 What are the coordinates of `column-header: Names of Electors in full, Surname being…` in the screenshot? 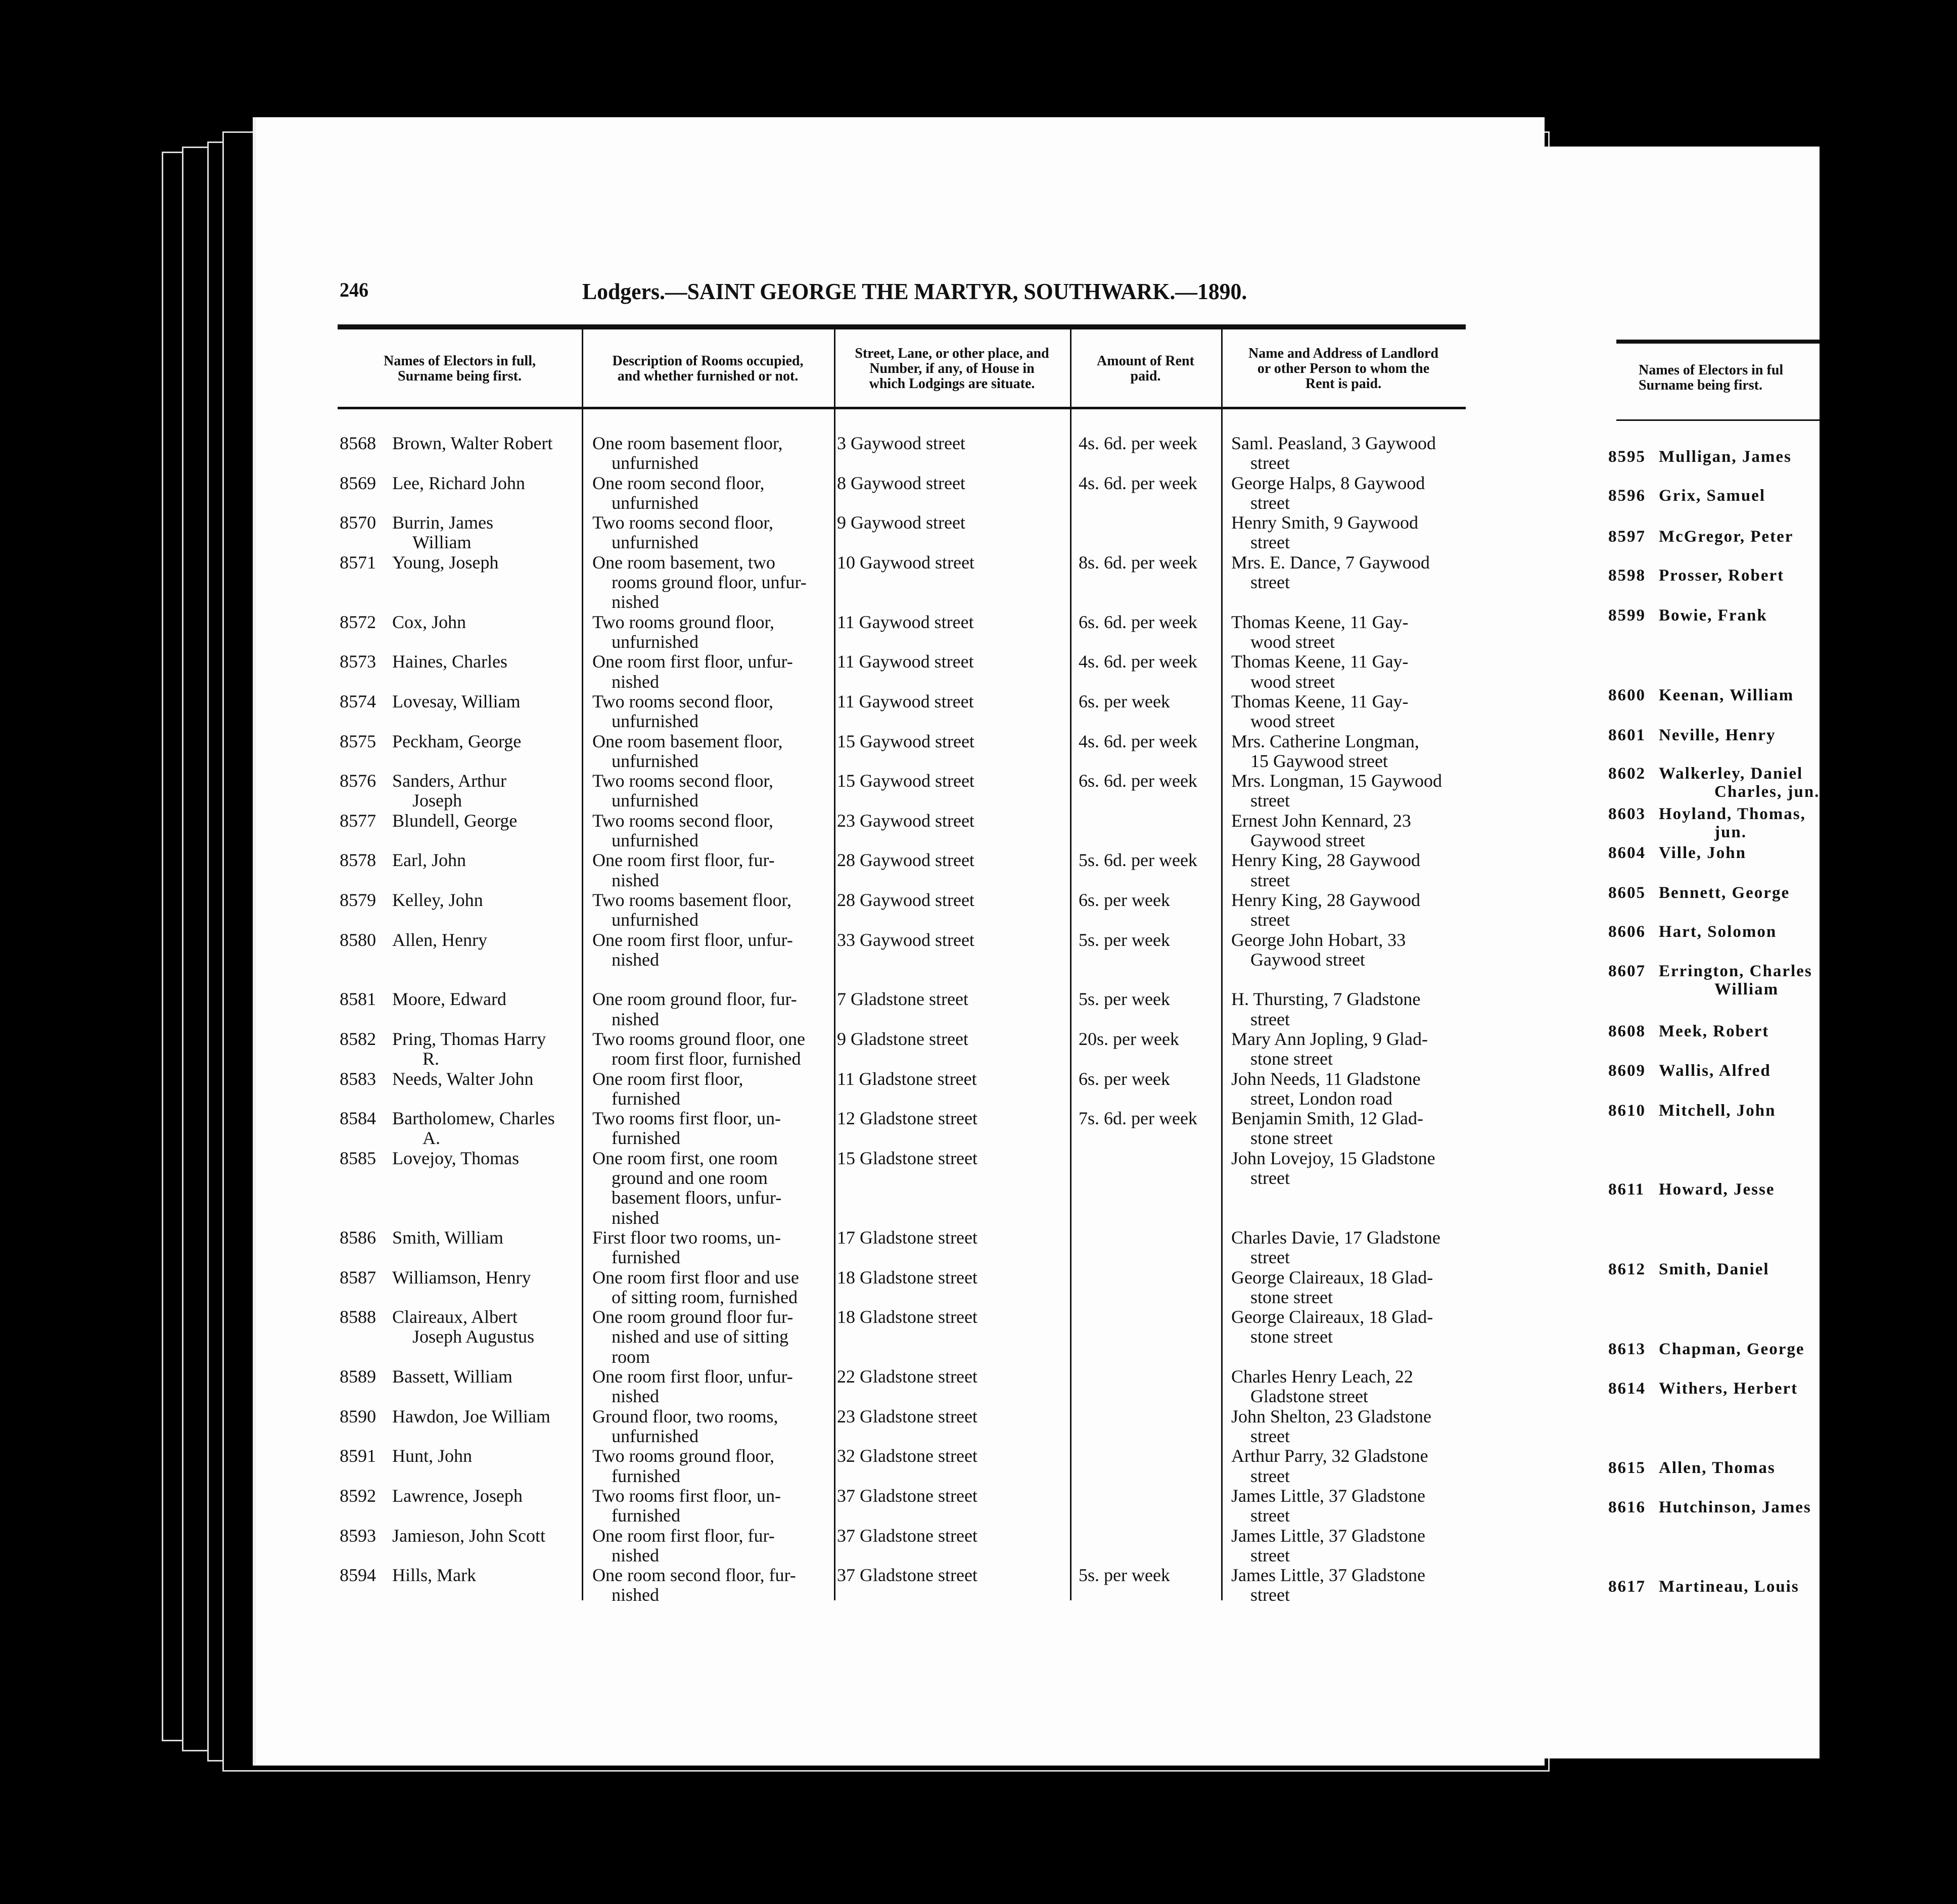 It's located at (460, 368).